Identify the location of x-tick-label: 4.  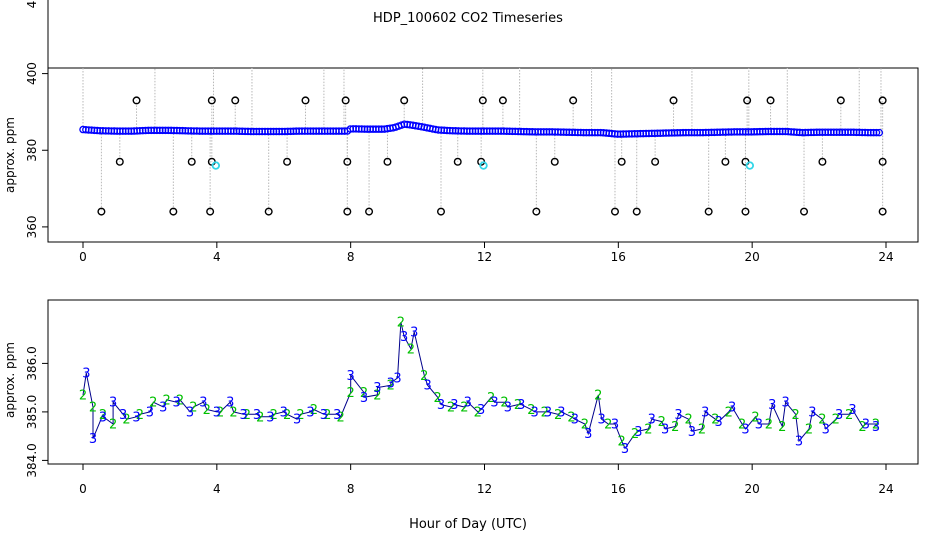
(217, 257).